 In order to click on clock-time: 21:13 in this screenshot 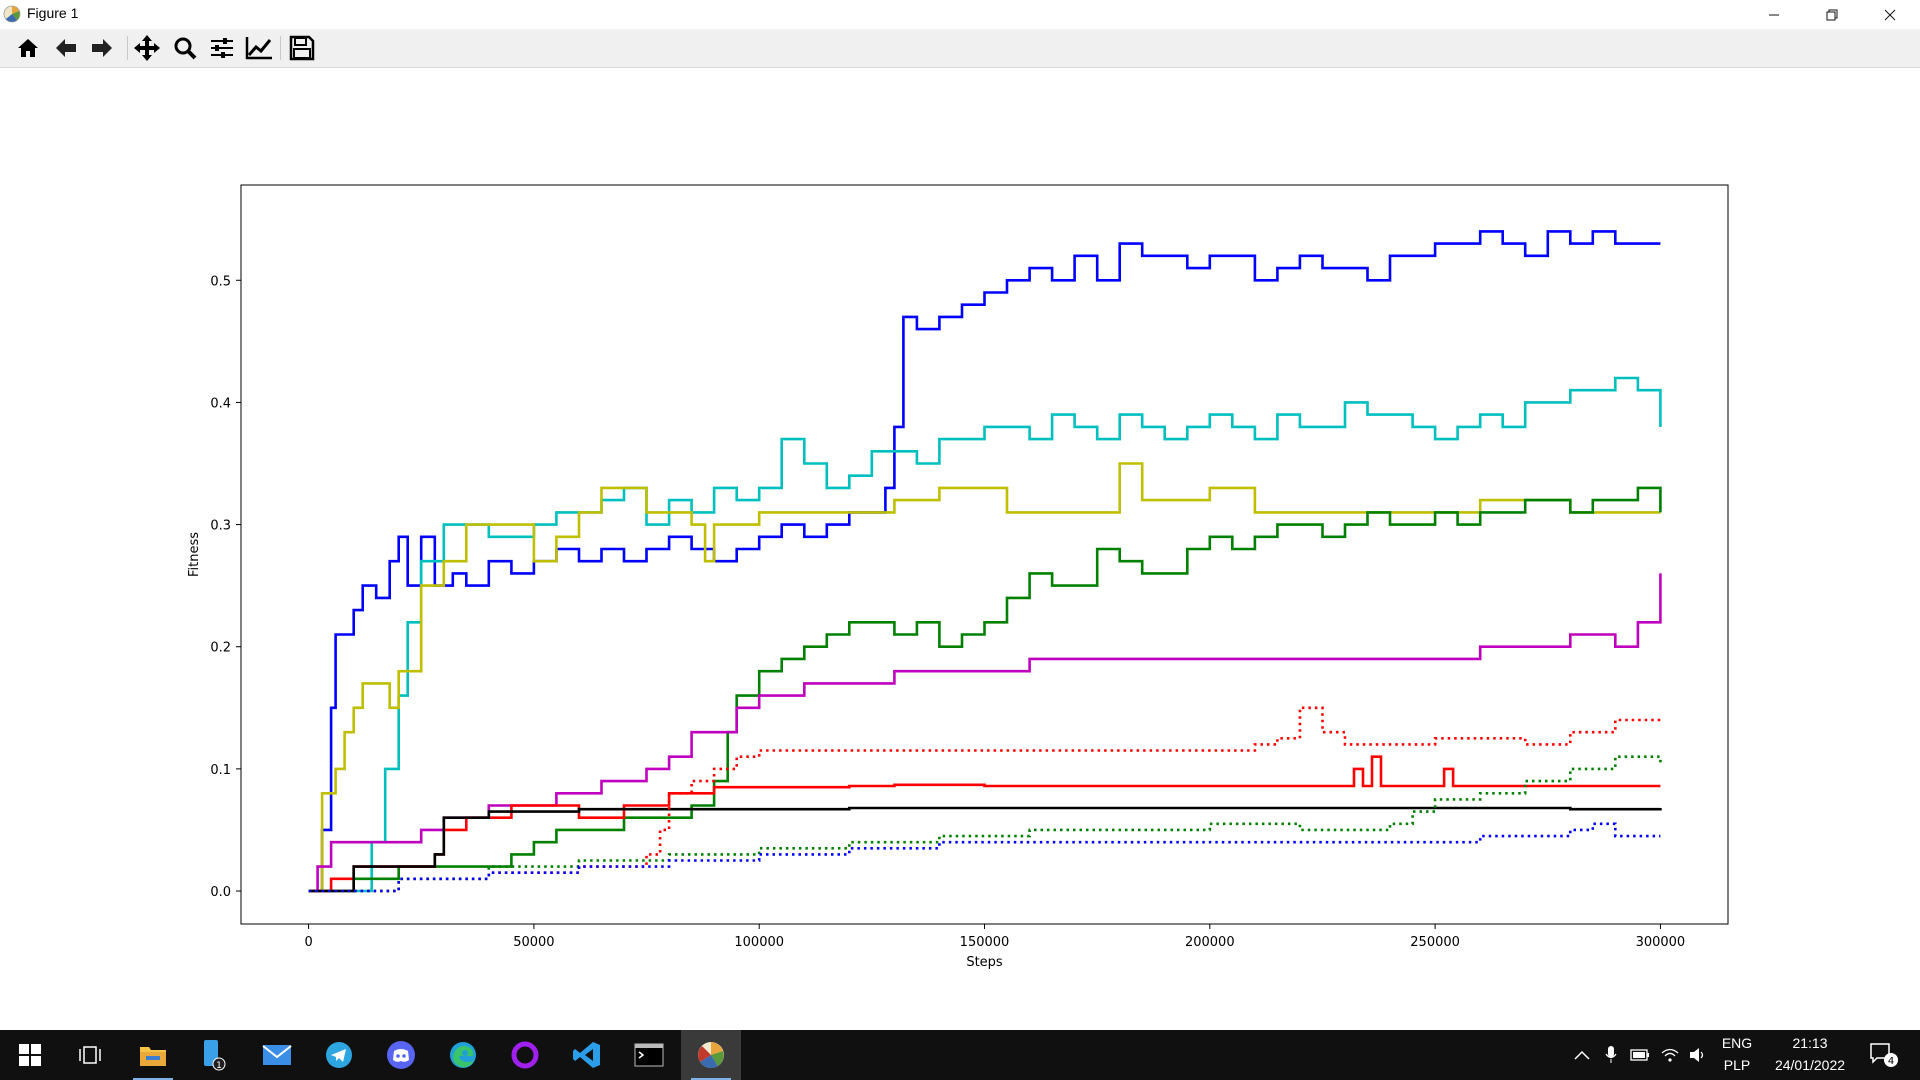, I will do `click(1810, 1043)`.